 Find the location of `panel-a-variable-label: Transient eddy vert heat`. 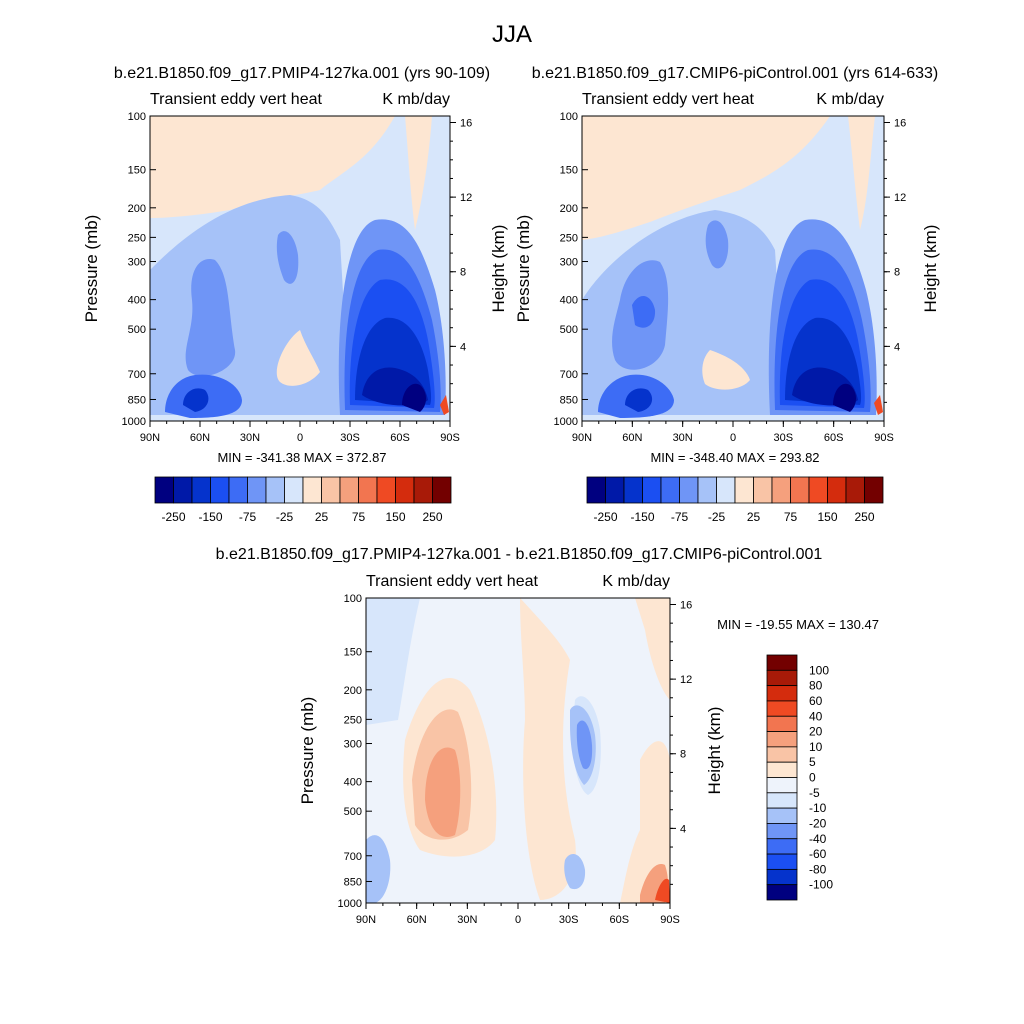

panel-a-variable-label: Transient eddy vert heat is located at coordinates (236, 99).